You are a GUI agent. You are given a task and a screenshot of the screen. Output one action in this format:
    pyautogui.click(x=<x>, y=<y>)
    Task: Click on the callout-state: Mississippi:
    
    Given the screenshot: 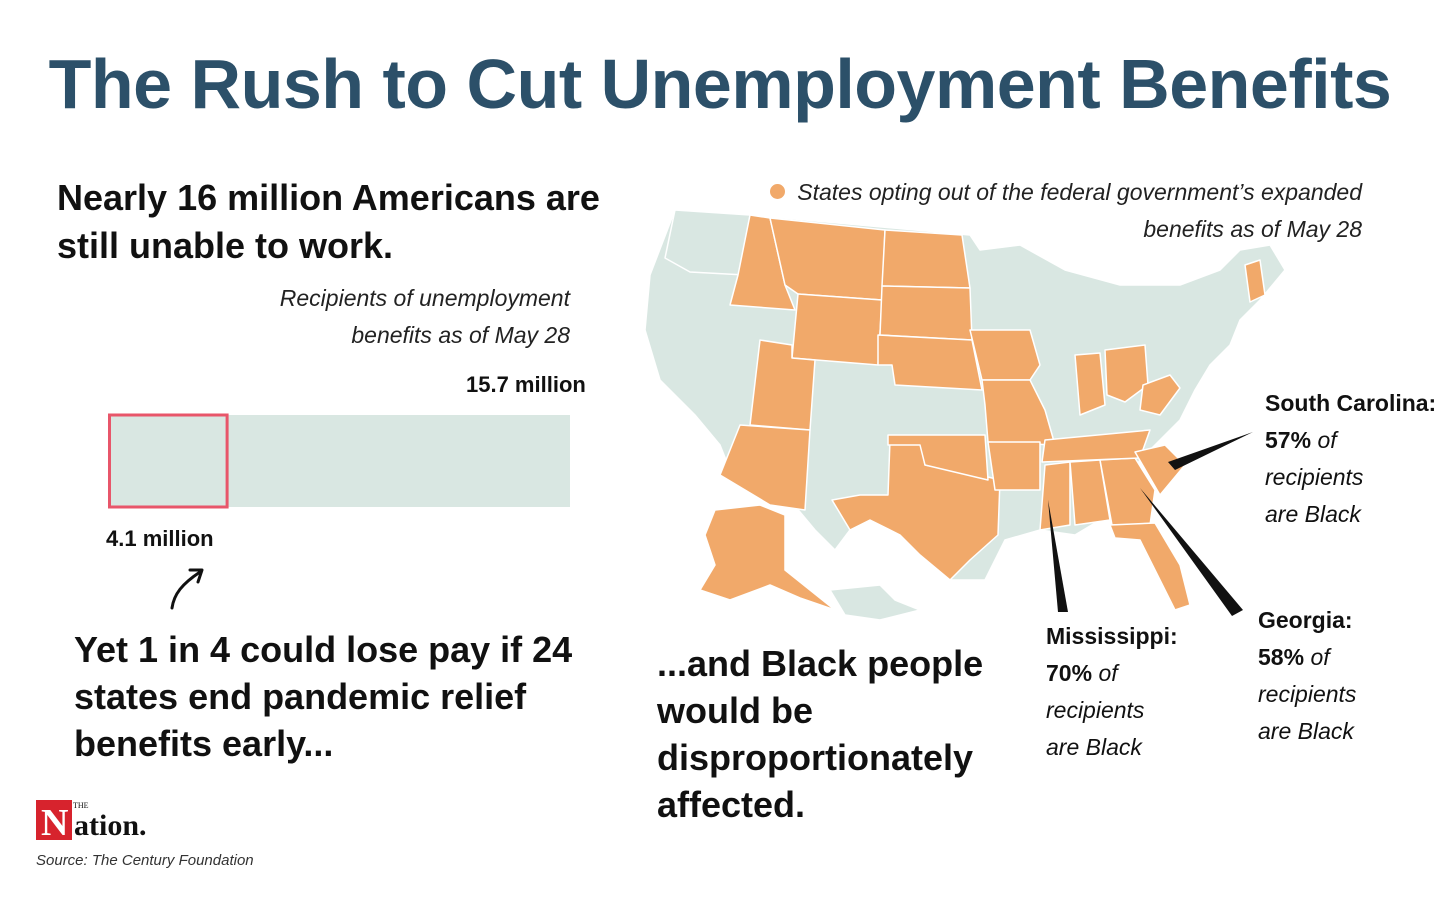 What is the action you would take?
    pyautogui.click(x=1112, y=636)
    